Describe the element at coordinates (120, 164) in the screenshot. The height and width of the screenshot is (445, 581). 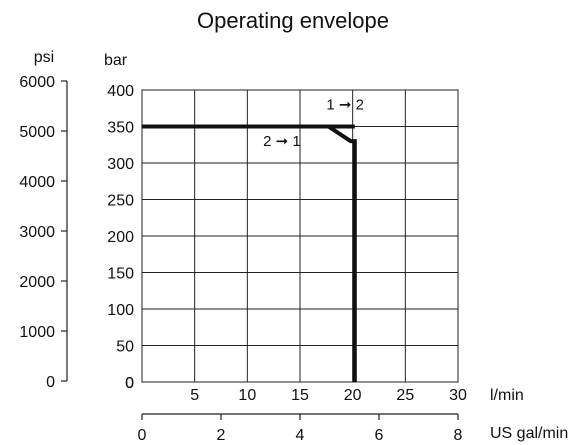
I see `y-tick-label-bar: 300` at that location.